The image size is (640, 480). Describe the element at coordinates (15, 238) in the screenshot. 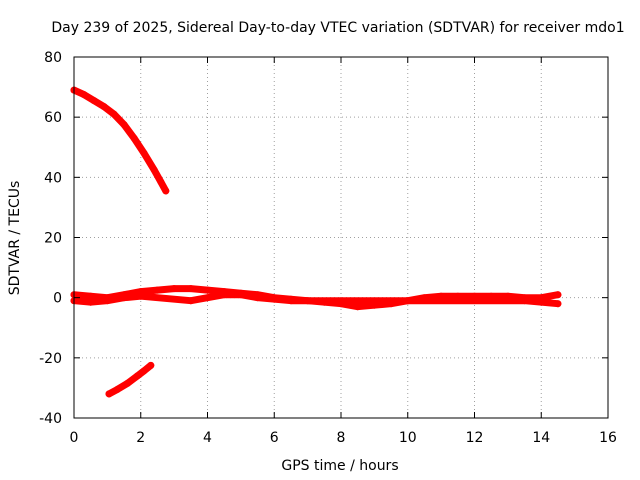

I see `y-axis-title: SDTVAR / TECUs` at that location.